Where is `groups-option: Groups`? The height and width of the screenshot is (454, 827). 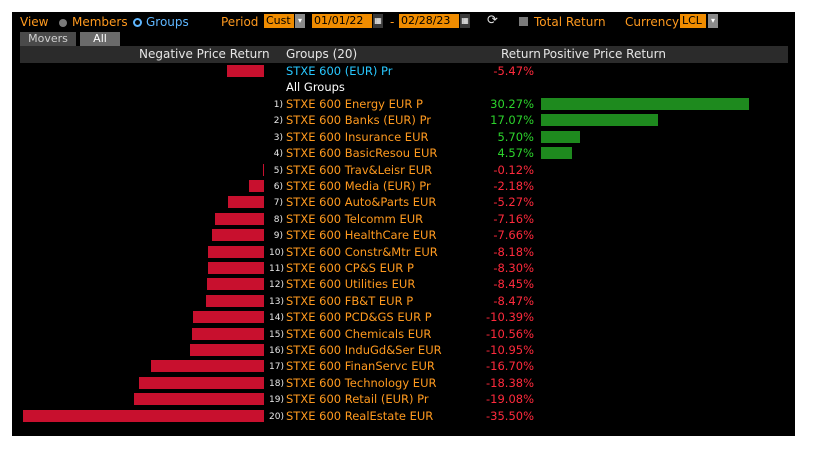 groups-option: Groups is located at coordinates (167, 22).